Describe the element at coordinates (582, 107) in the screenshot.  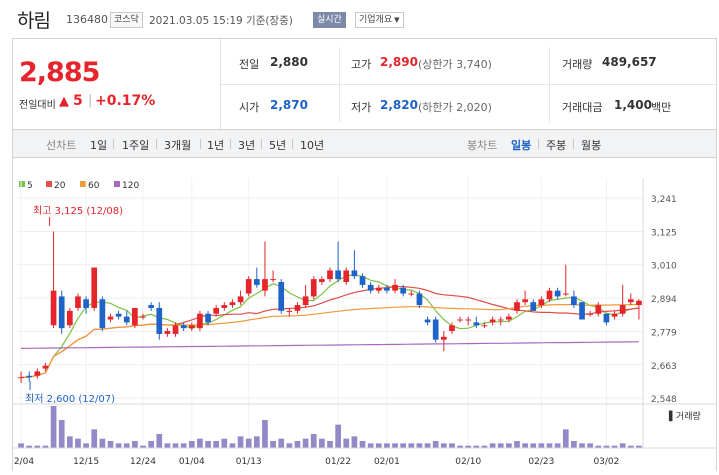
I see `amount-label: 거래대금` at that location.